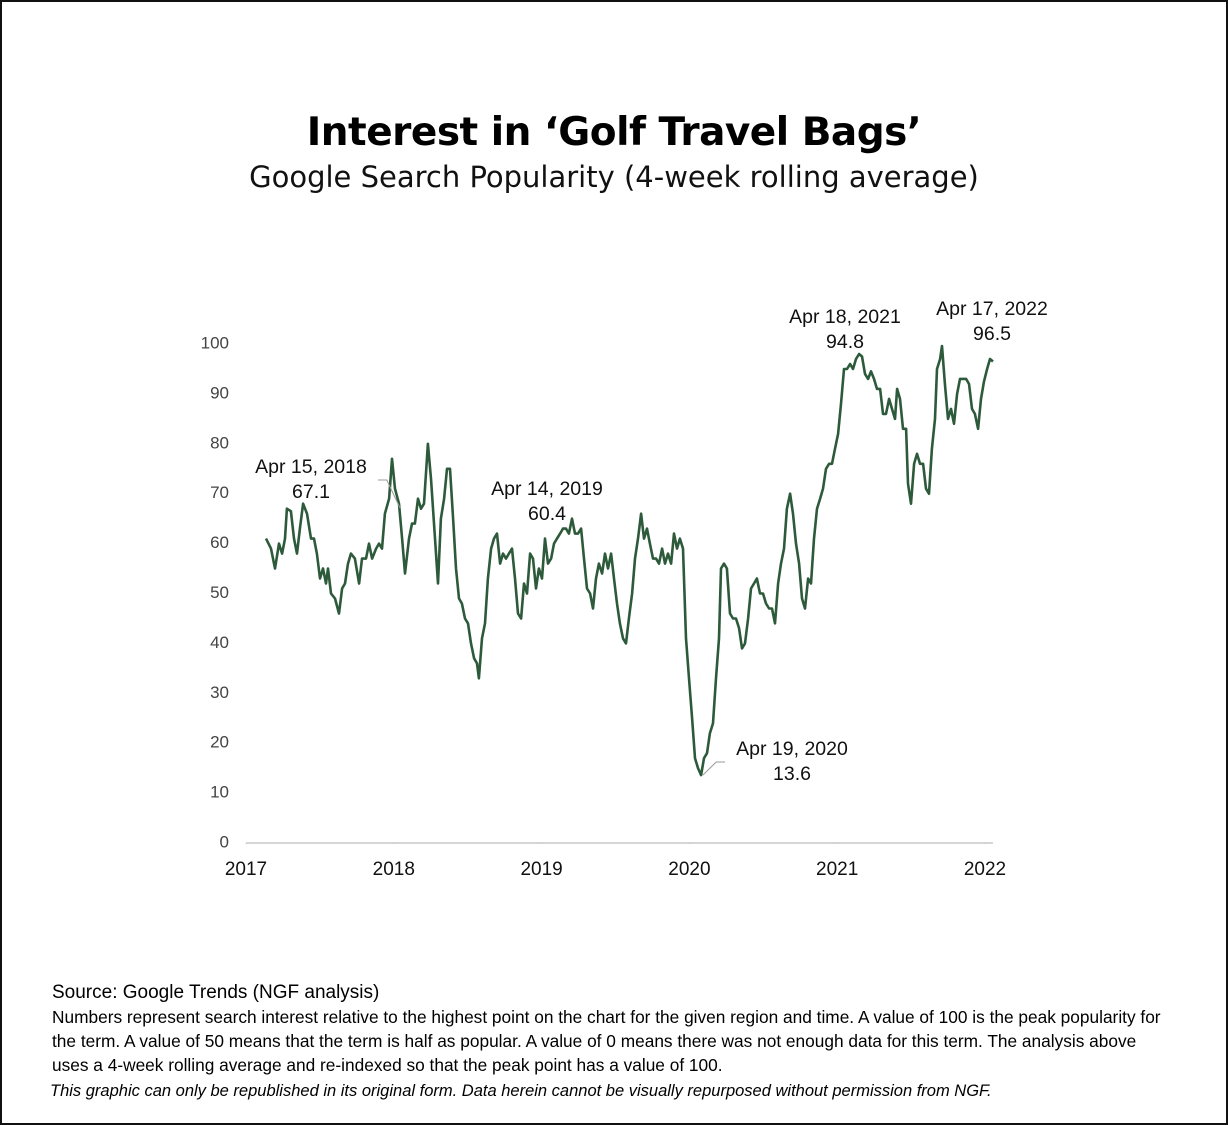  Describe the element at coordinates (541, 869) in the screenshot. I see `x-tick-label: 2019` at that location.